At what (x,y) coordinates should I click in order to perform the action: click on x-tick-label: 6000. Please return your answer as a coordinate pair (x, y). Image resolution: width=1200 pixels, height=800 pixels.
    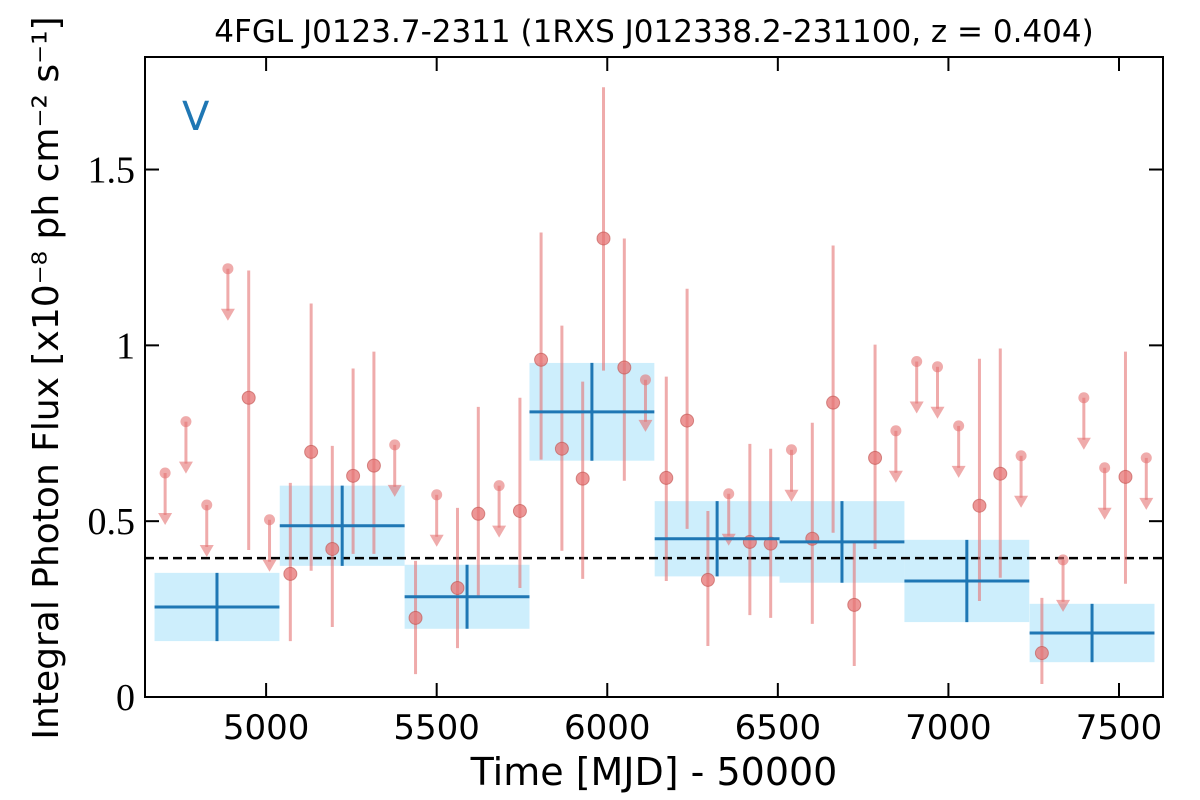
    Looking at the image, I should click on (607, 728).